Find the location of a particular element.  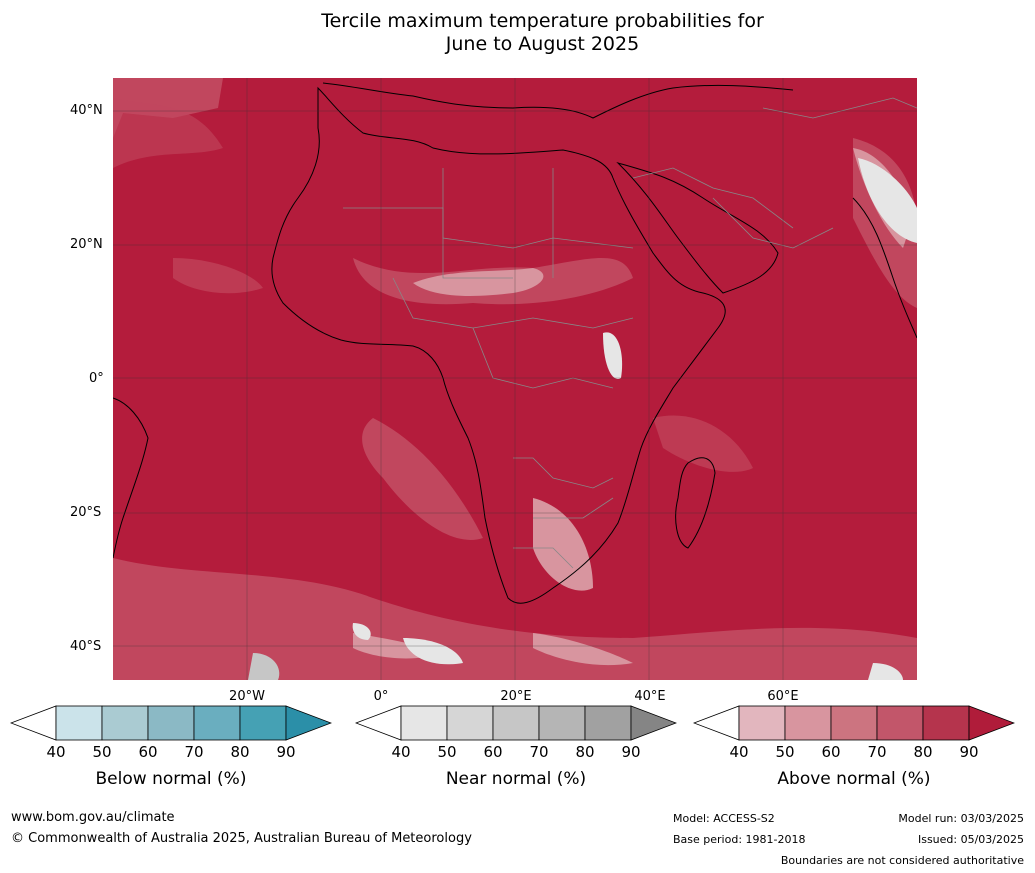

lat-label-40n: 40°N is located at coordinates (86, 110).